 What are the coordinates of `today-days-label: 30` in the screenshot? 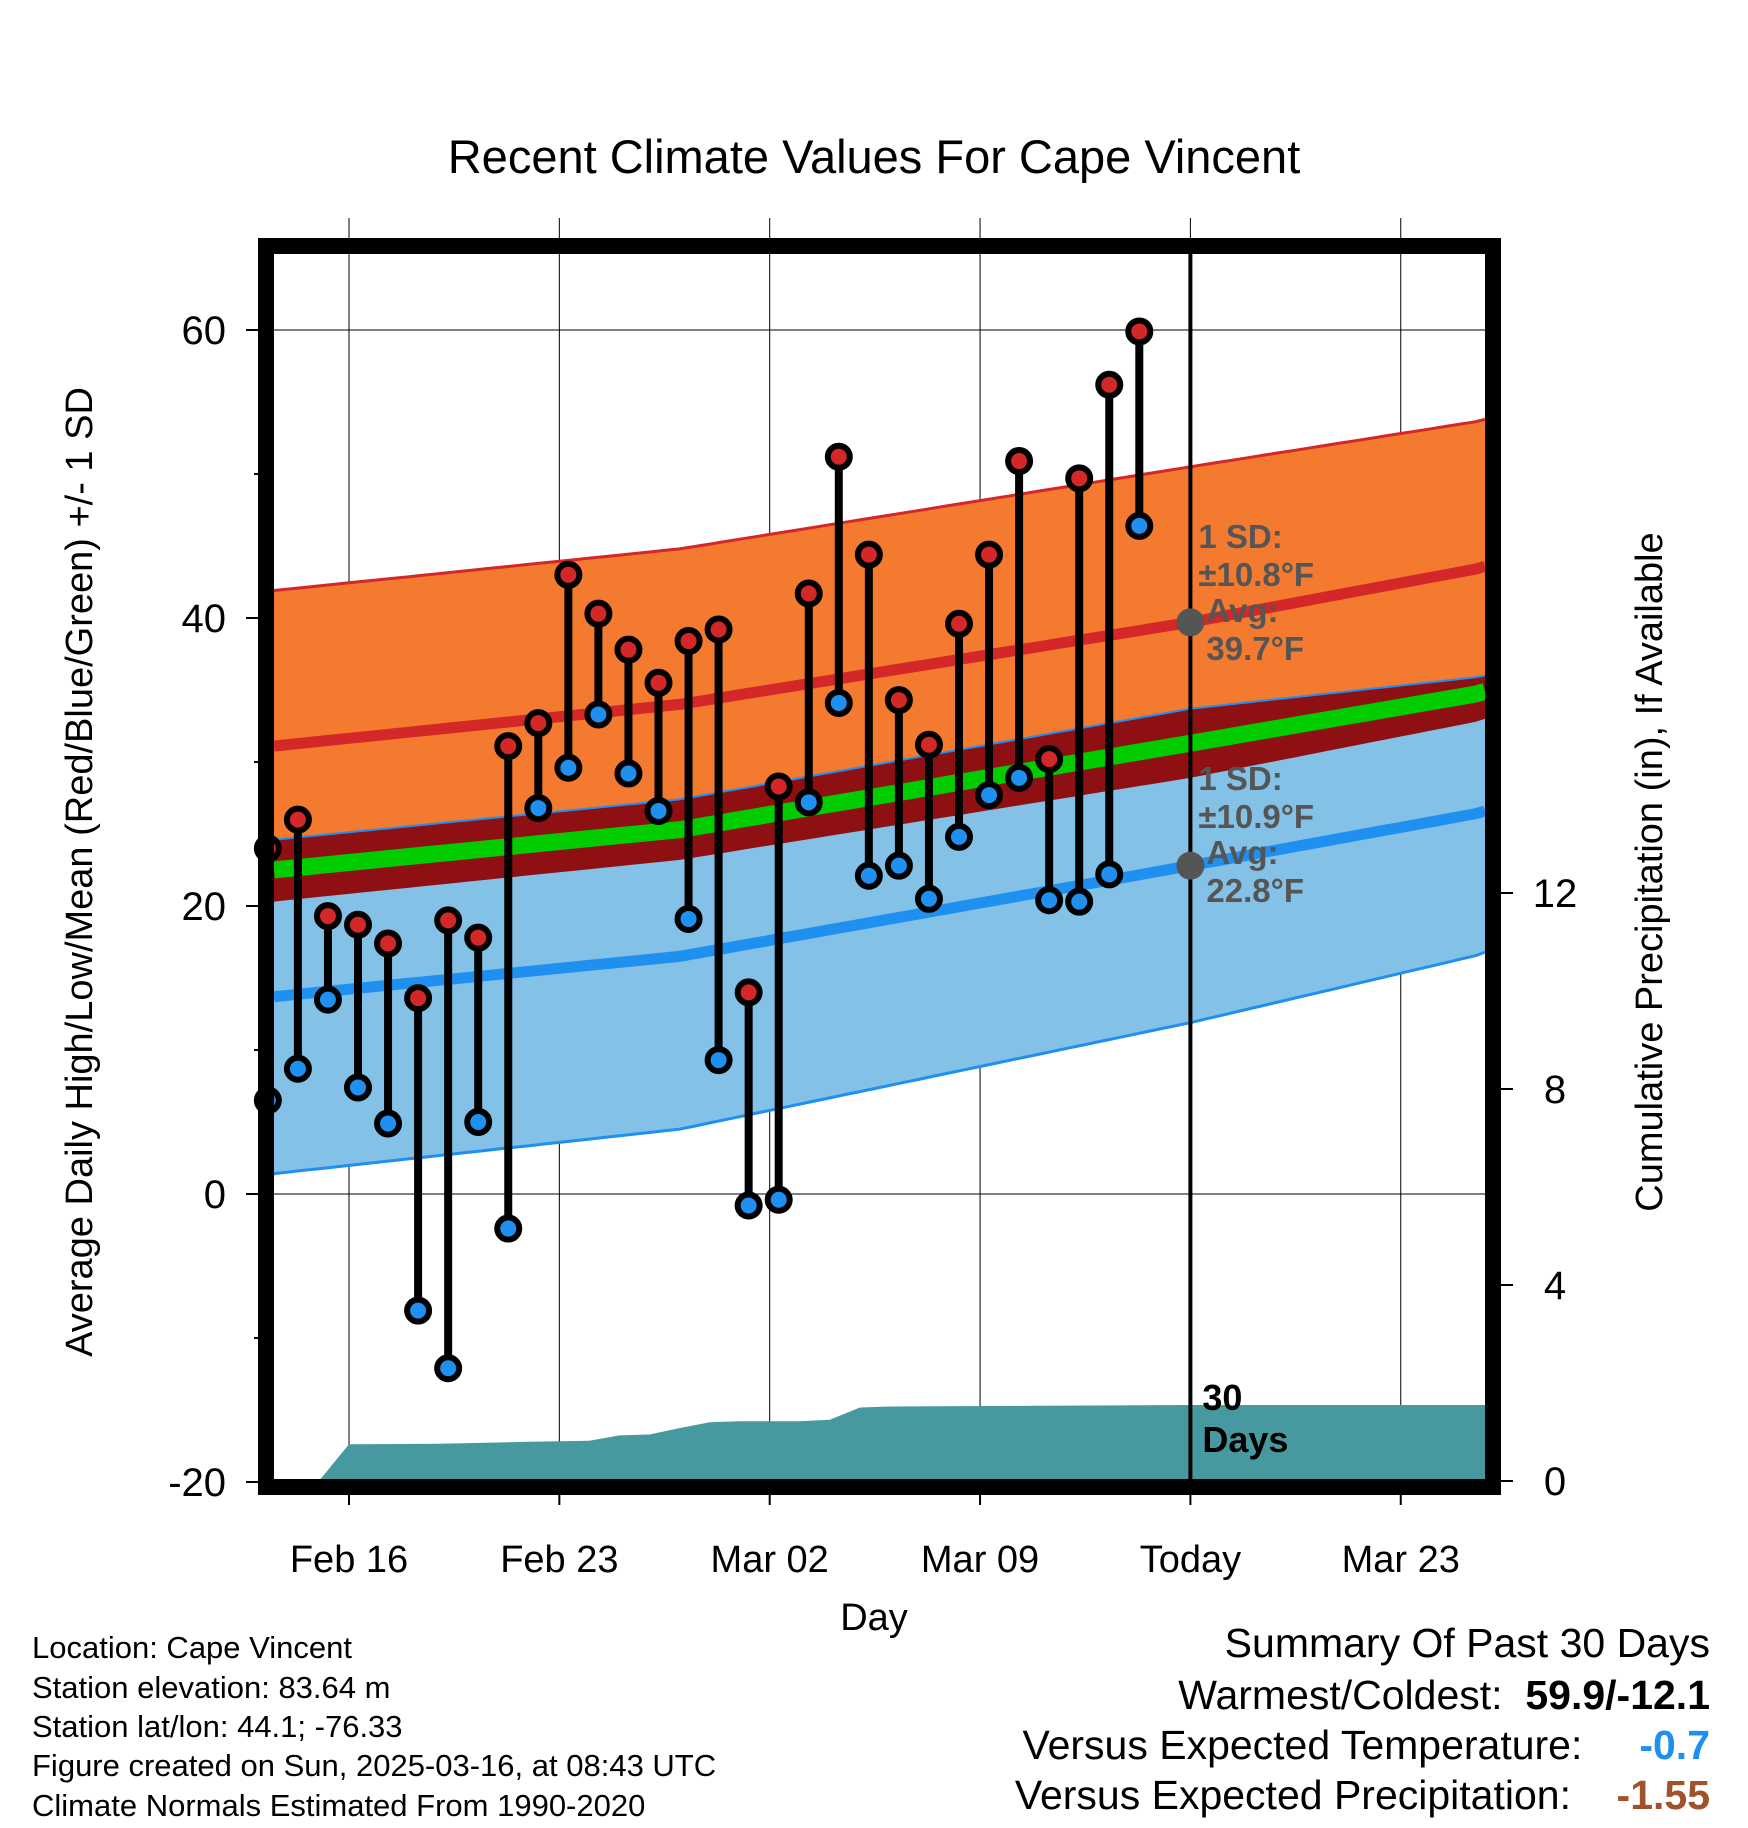 It's located at (1222, 1397).